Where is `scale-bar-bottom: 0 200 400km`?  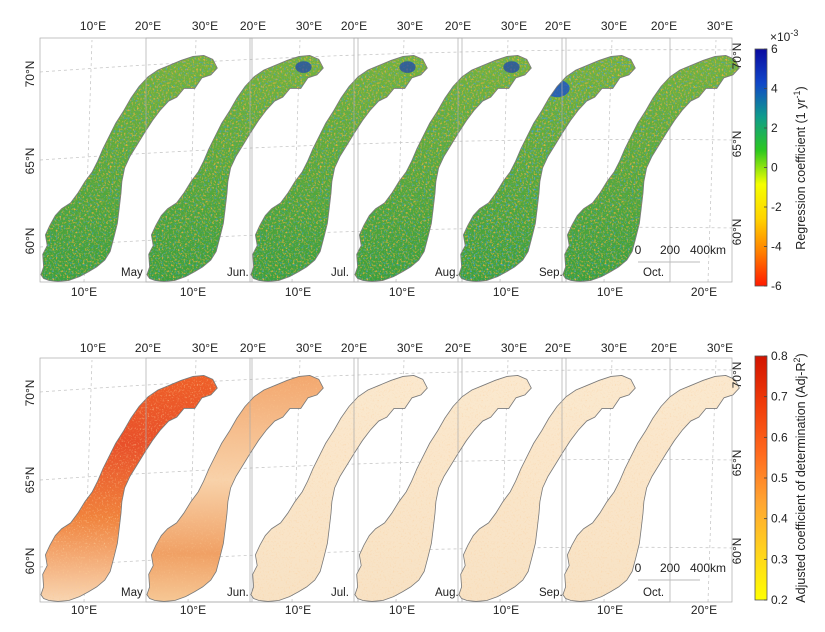
scale-bar-bottom: 0 200 400km is located at coordinates (680, 571).